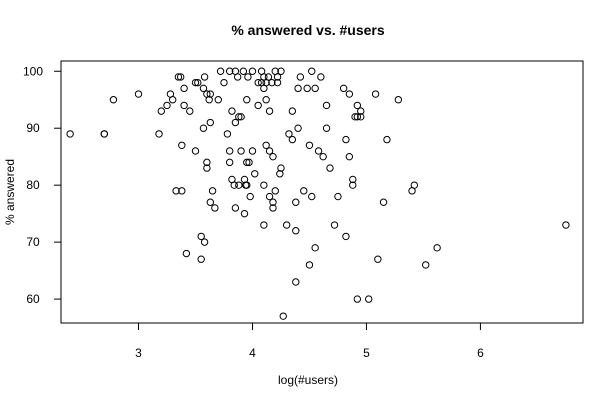 The image size is (600, 400). What do you see at coordinates (308, 30) in the screenshot?
I see `chart-title: % answered vs. #users` at bounding box center [308, 30].